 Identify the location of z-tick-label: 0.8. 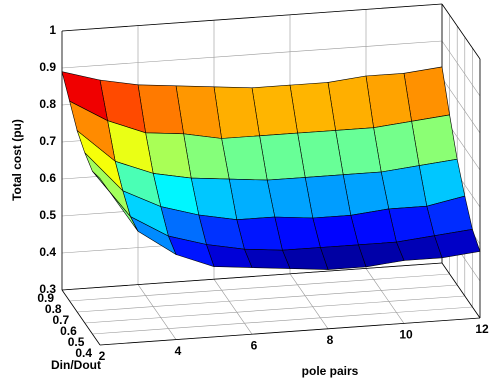
(47, 104).